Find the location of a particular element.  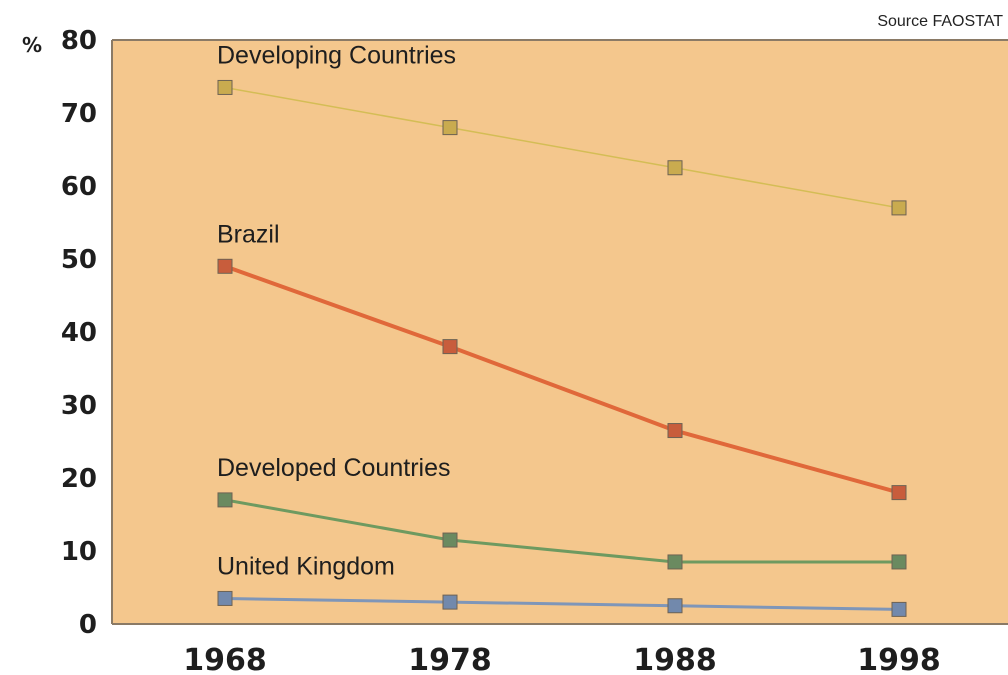

data-point-developed-countries-1998 is located at coordinates (899, 562).